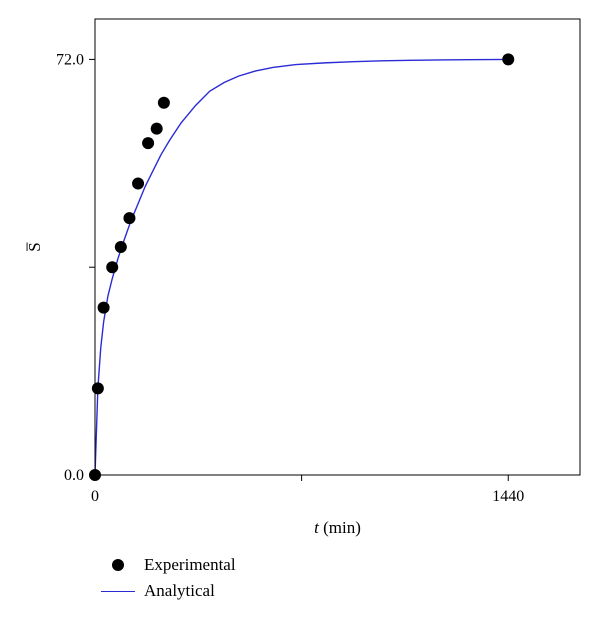 The image size is (600, 625). I want to click on y-axis-label: S̅, so click(34, 247).